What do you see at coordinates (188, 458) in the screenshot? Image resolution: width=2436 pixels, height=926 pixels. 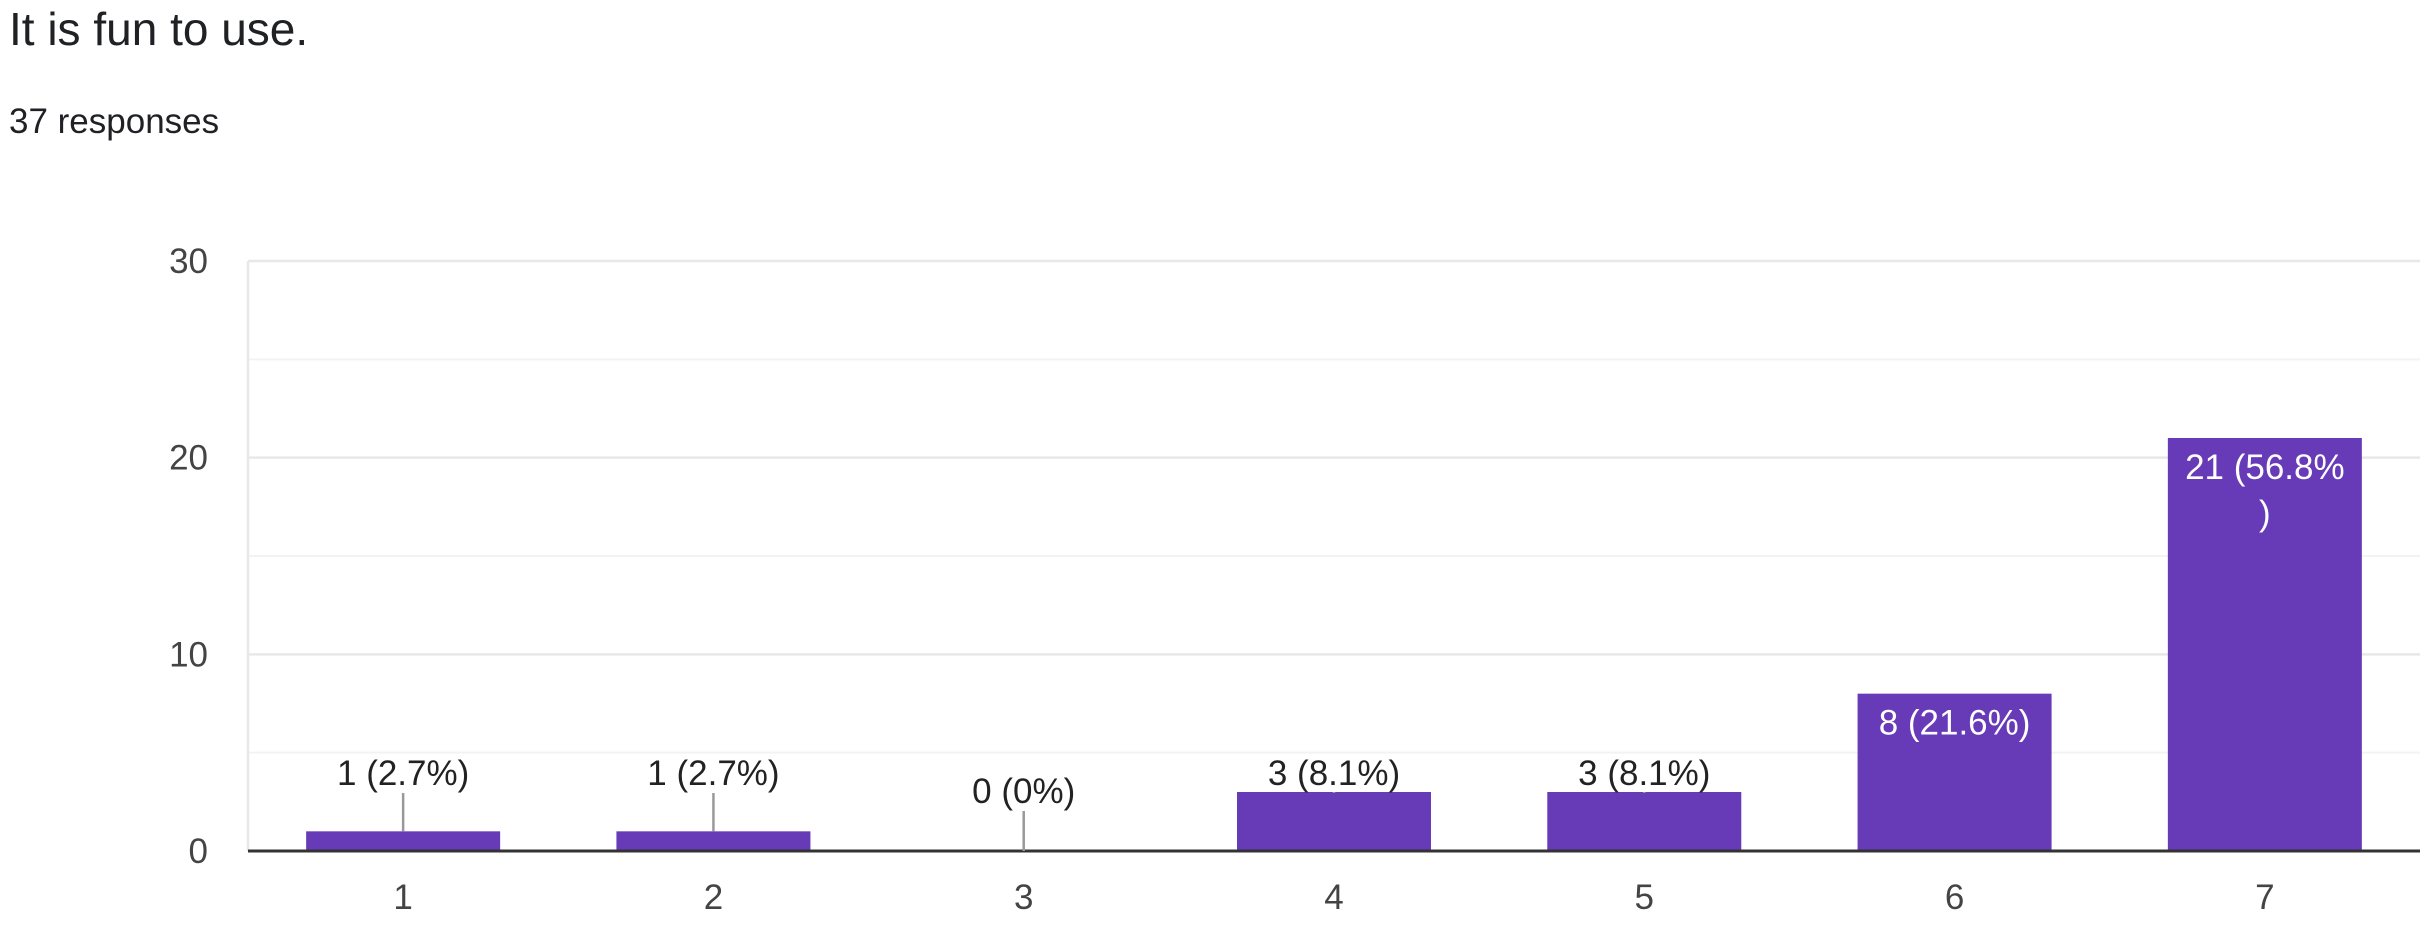 I see `y-tick-label: 20` at bounding box center [188, 458].